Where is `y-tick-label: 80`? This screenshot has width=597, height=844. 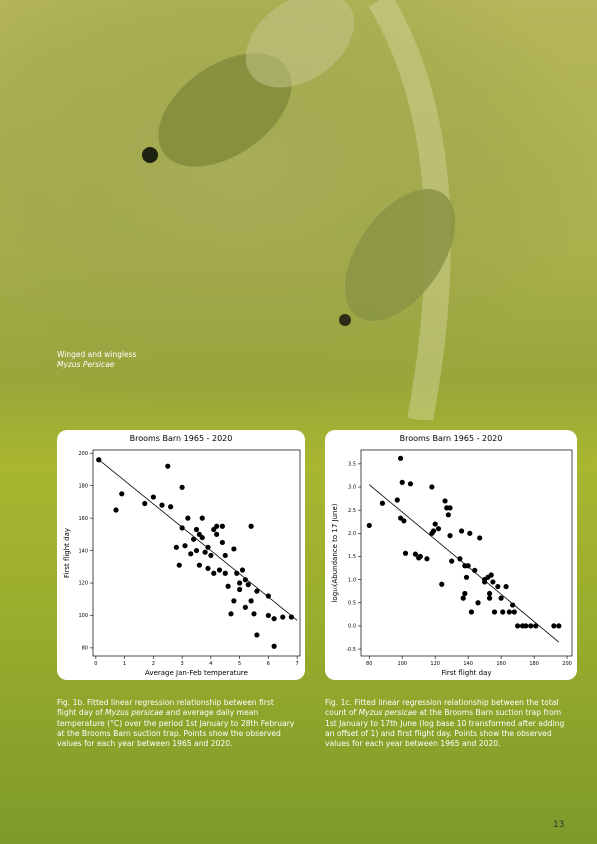
y-tick-label: 80 is located at coordinates (85, 649).